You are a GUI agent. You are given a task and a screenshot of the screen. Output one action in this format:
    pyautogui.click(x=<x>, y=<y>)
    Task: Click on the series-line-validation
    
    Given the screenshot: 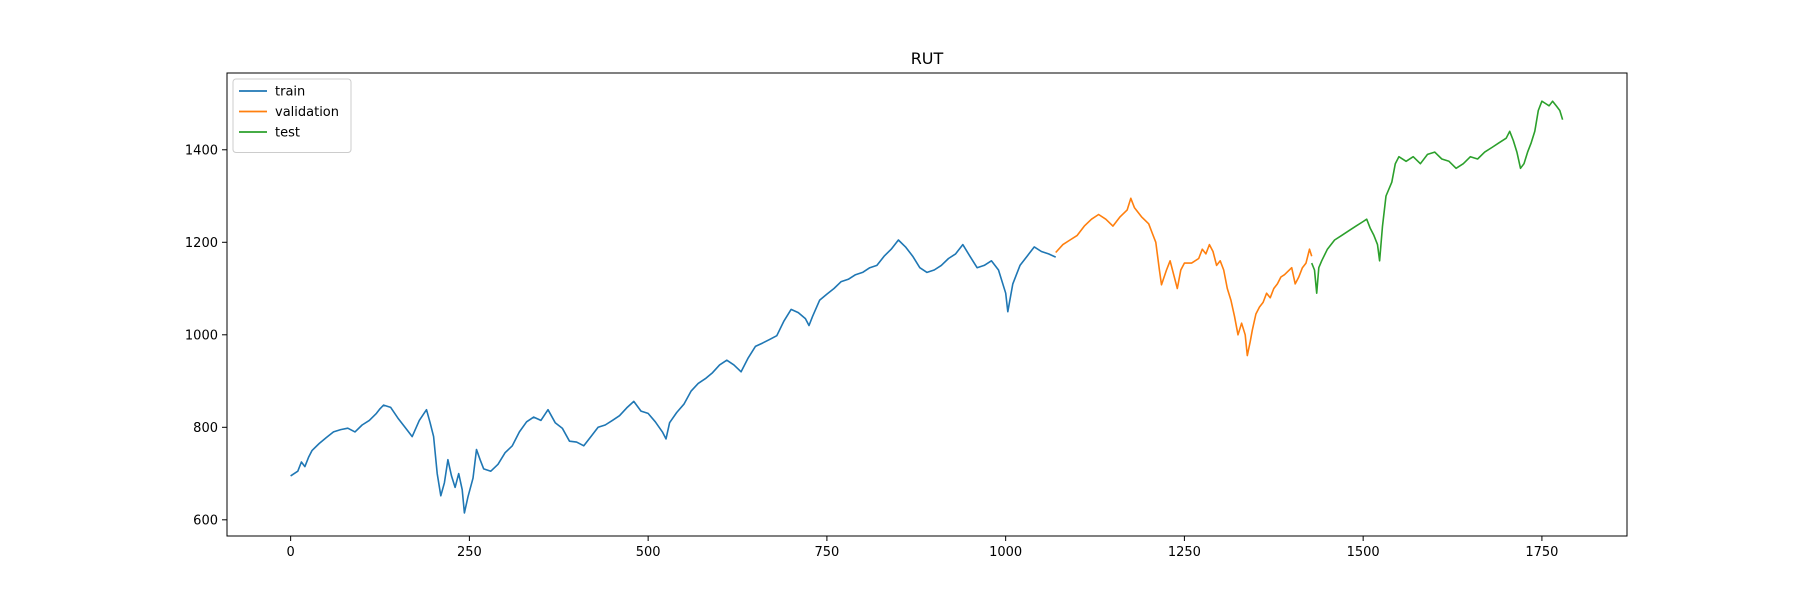 What is the action you would take?
    pyautogui.click(x=1184, y=277)
    